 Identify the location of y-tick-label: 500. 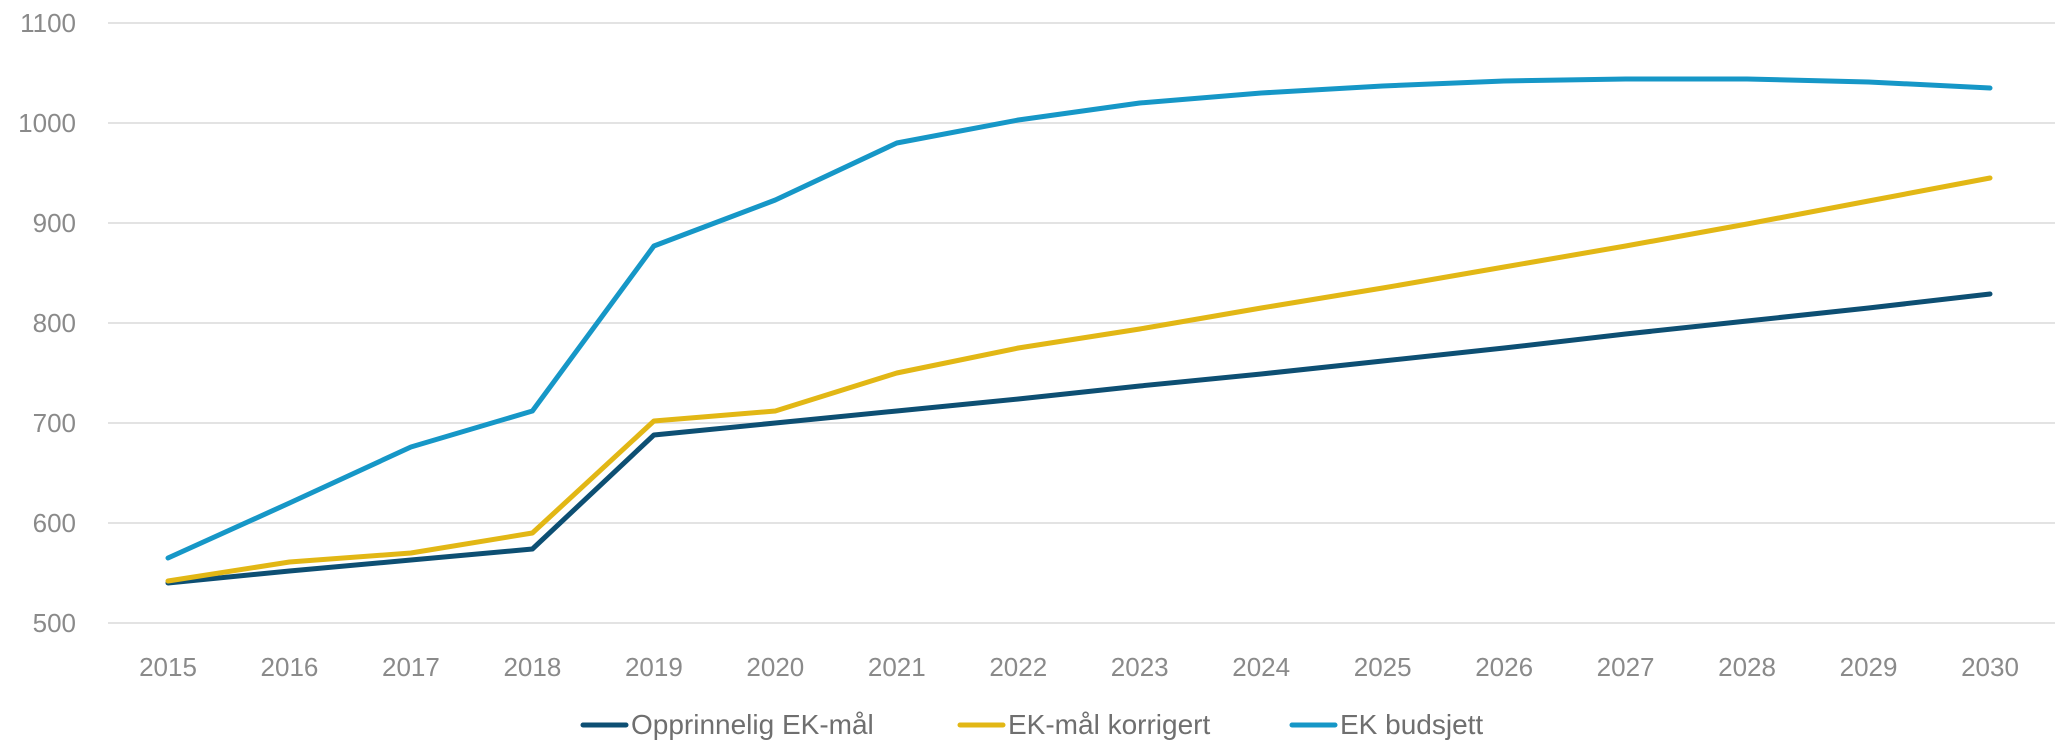
(54, 623).